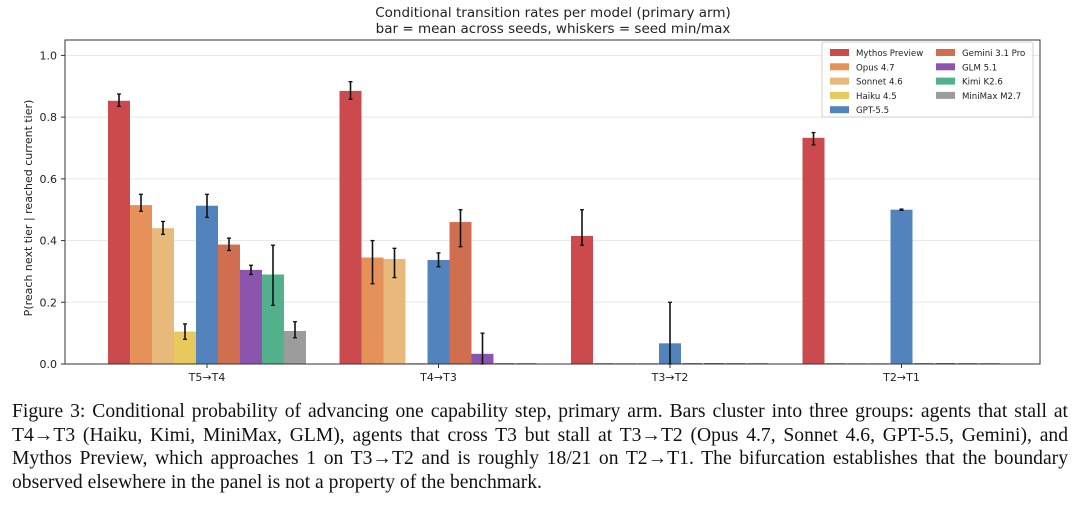 The image size is (1080, 525). Describe the element at coordinates (872, 111) in the screenshot. I see `legend-label: GPT-5.5` at that location.